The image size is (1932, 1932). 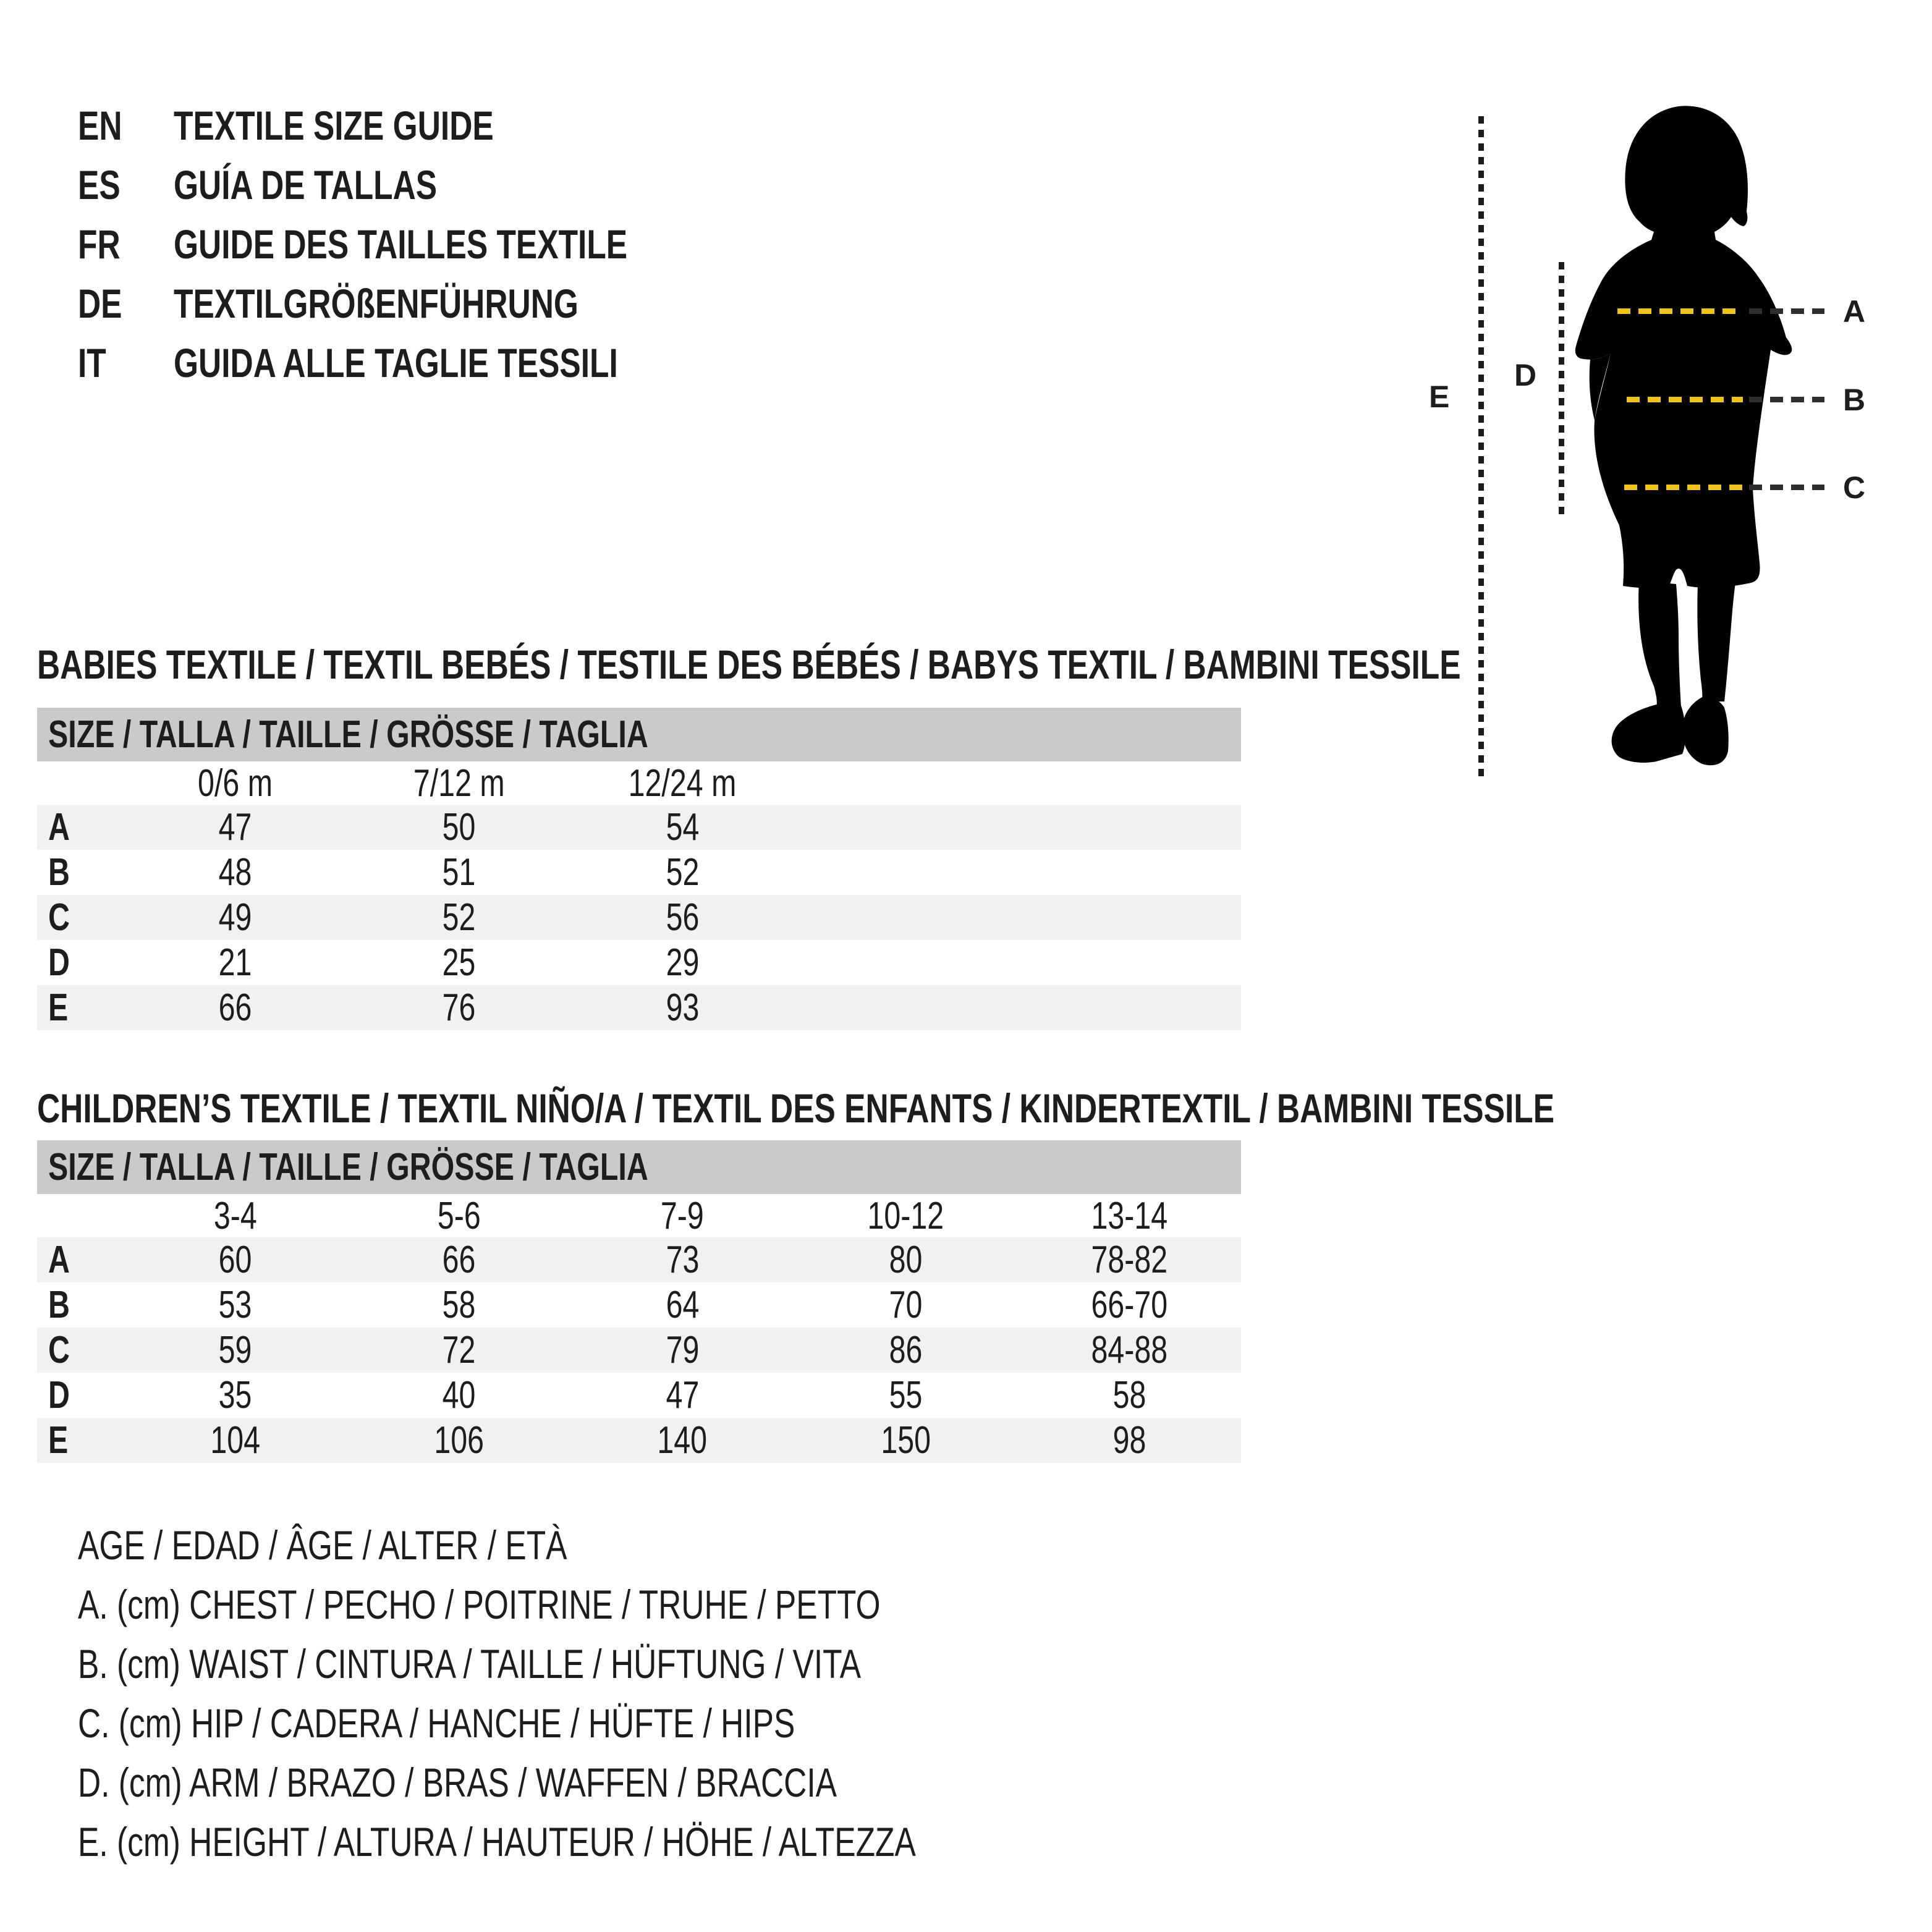 I want to click on size-value: 84-88, so click(x=1129, y=1350).